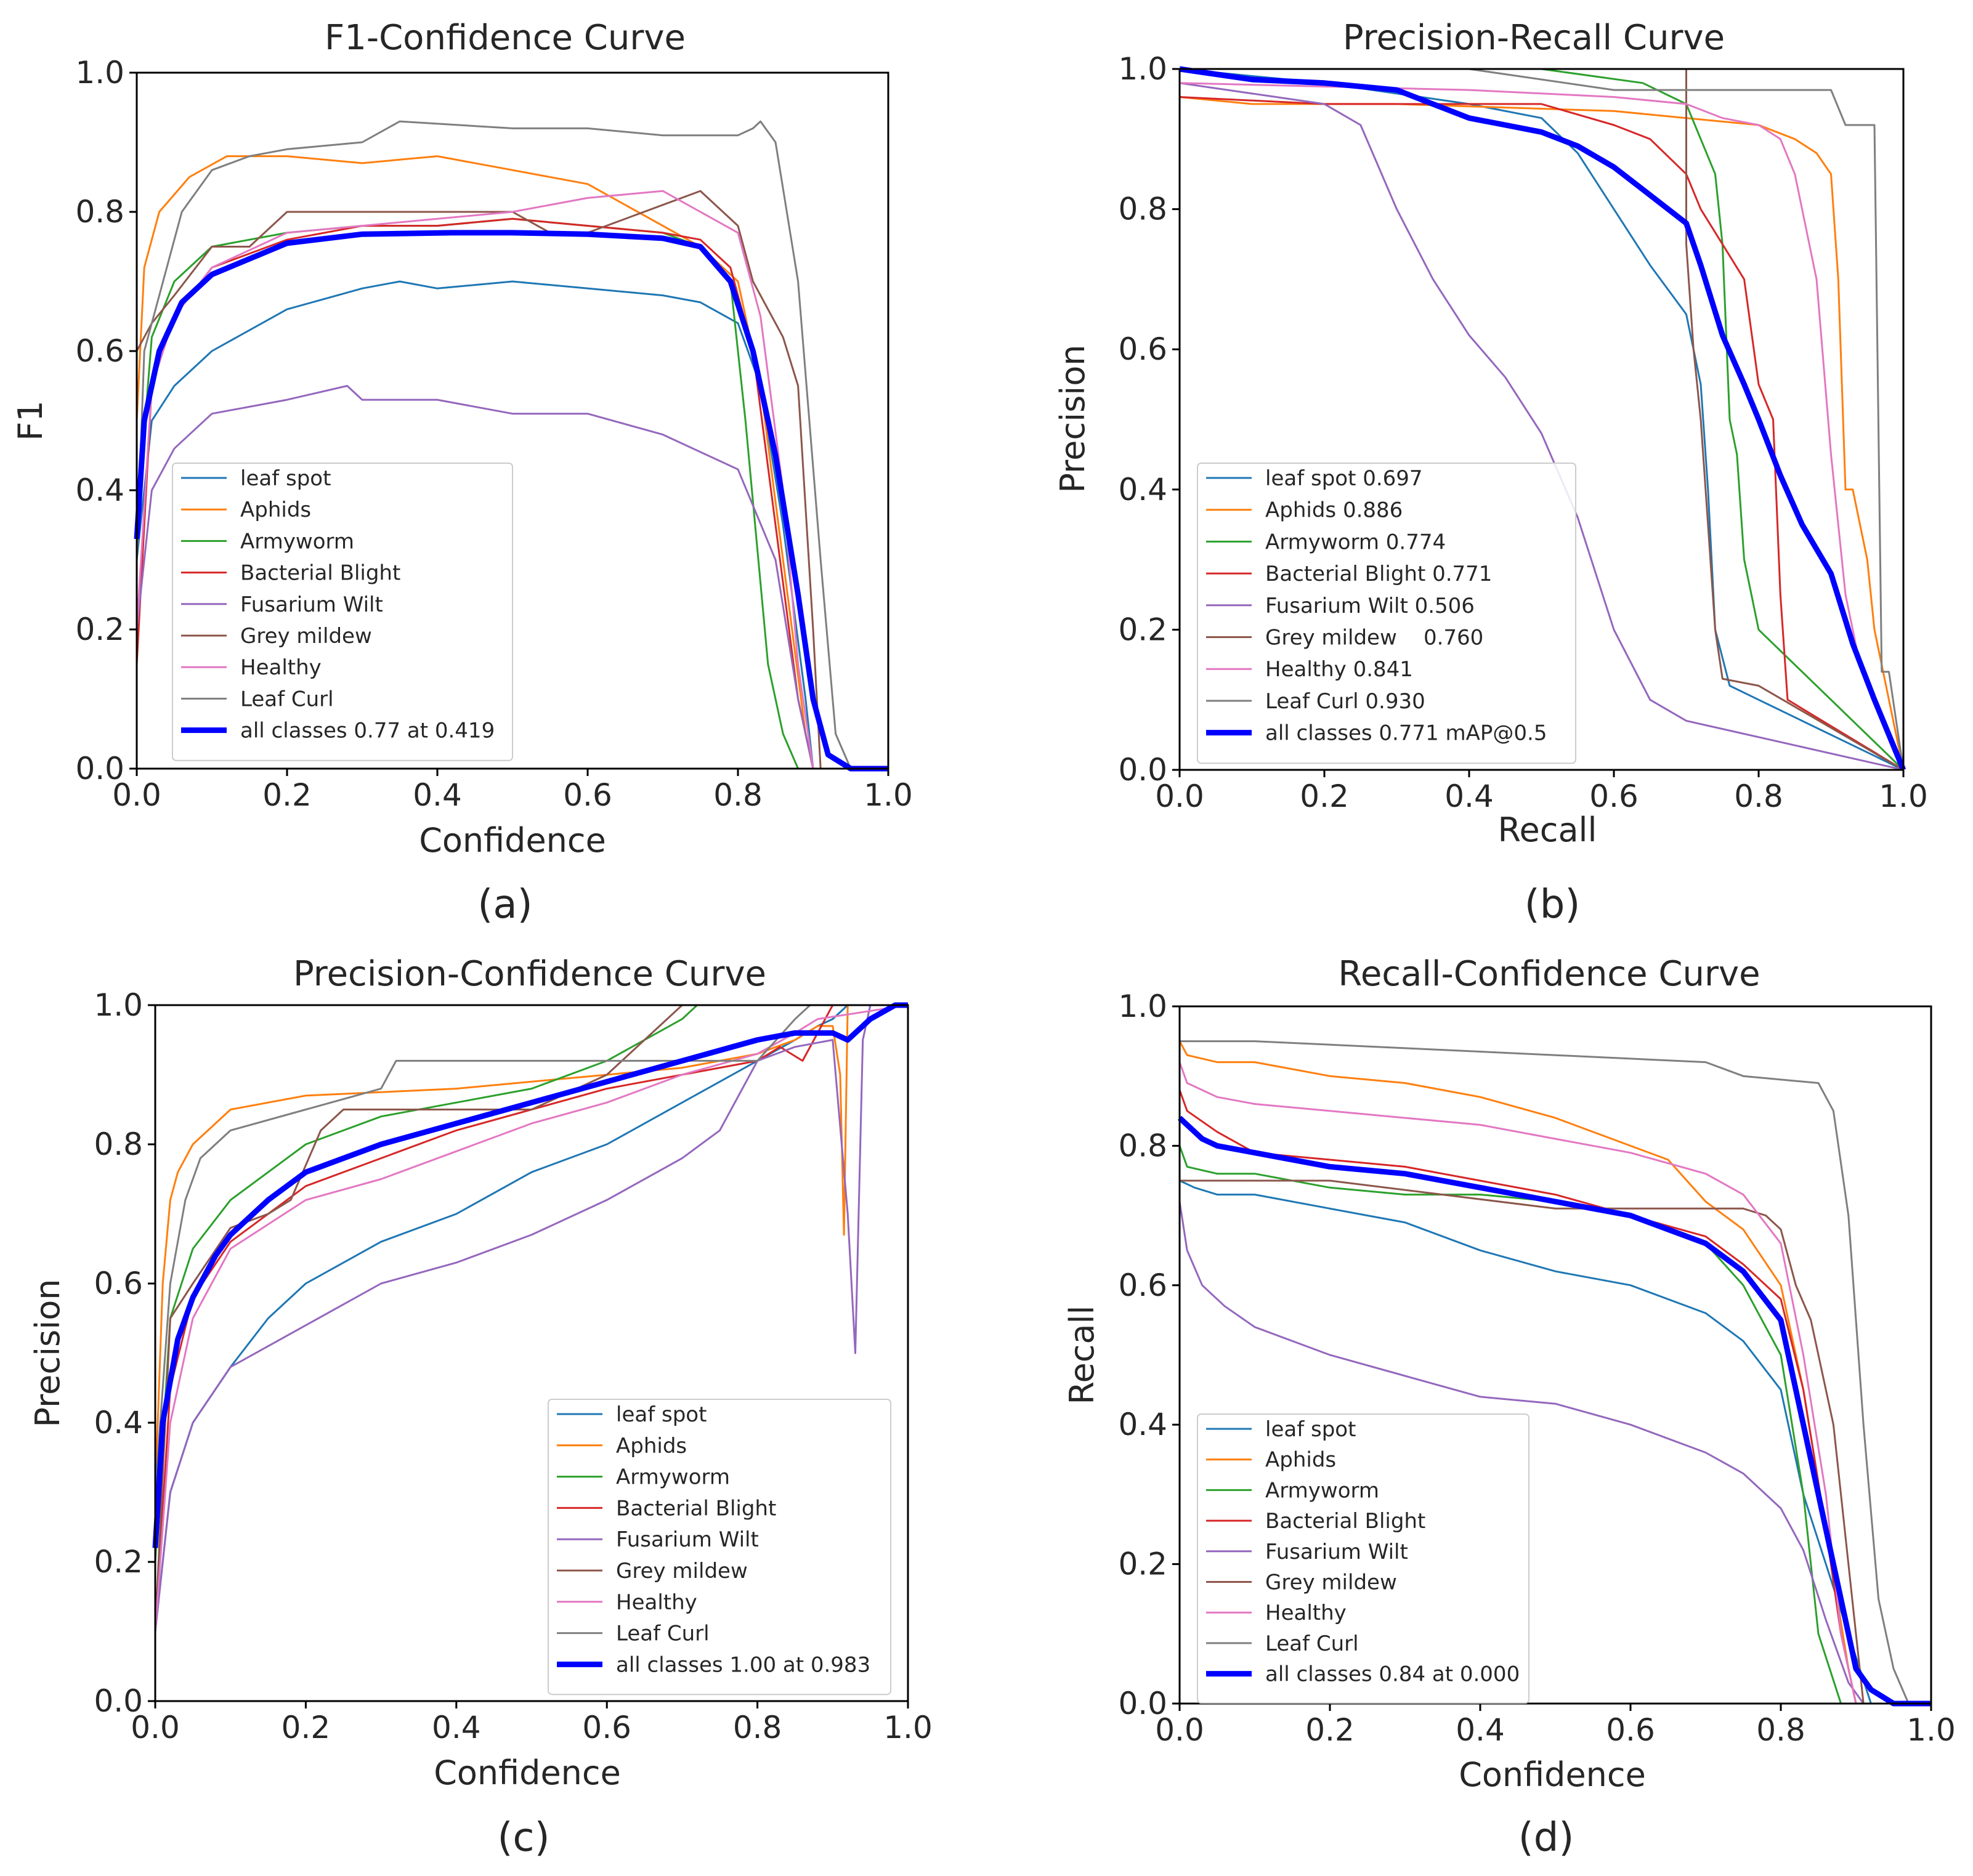 Image resolution: width=1973 pixels, height=1876 pixels. I want to click on series-line-armyworm, so click(1542, 419).